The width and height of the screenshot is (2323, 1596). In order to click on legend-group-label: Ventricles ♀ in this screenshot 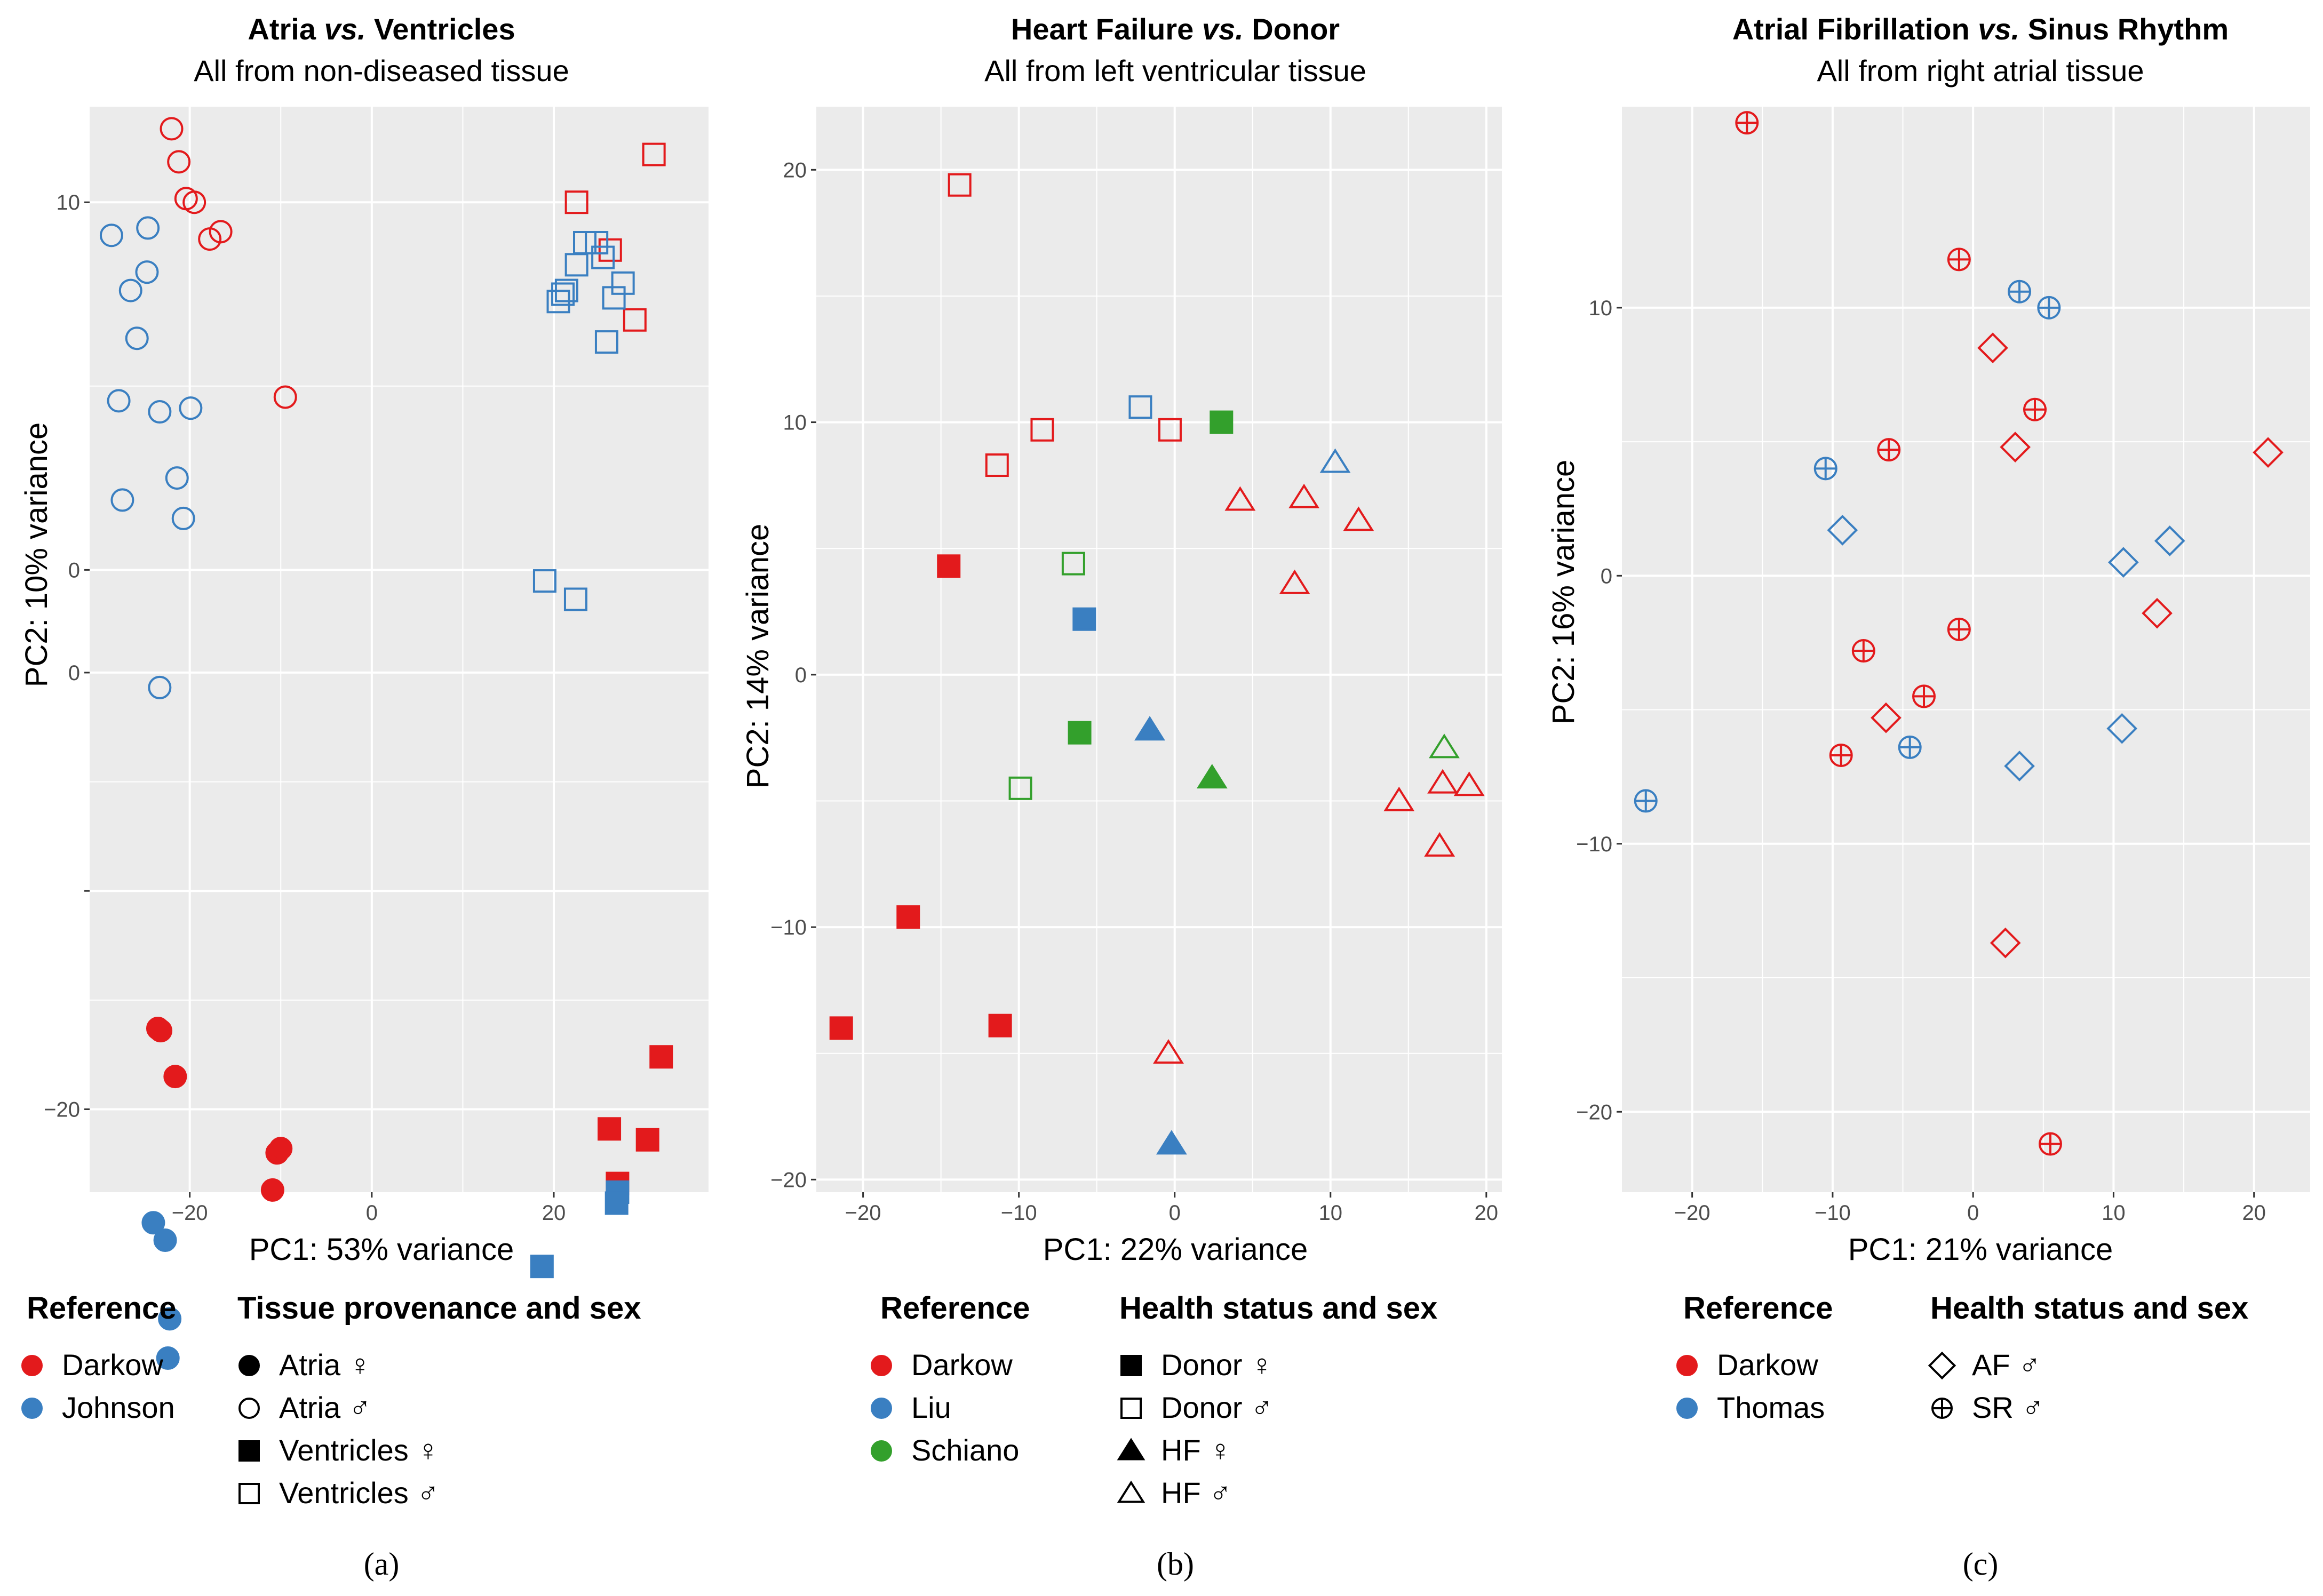, I will do `click(359, 1450)`.